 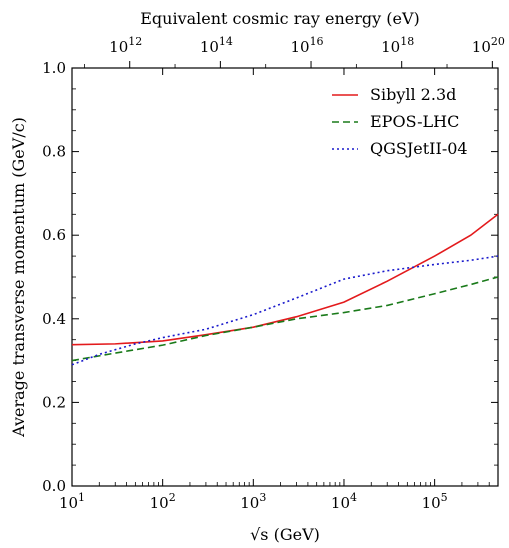 What do you see at coordinates (413, 94) in the screenshot?
I see `legend-label: Sibyll 2.3d` at bounding box center [413, 94].